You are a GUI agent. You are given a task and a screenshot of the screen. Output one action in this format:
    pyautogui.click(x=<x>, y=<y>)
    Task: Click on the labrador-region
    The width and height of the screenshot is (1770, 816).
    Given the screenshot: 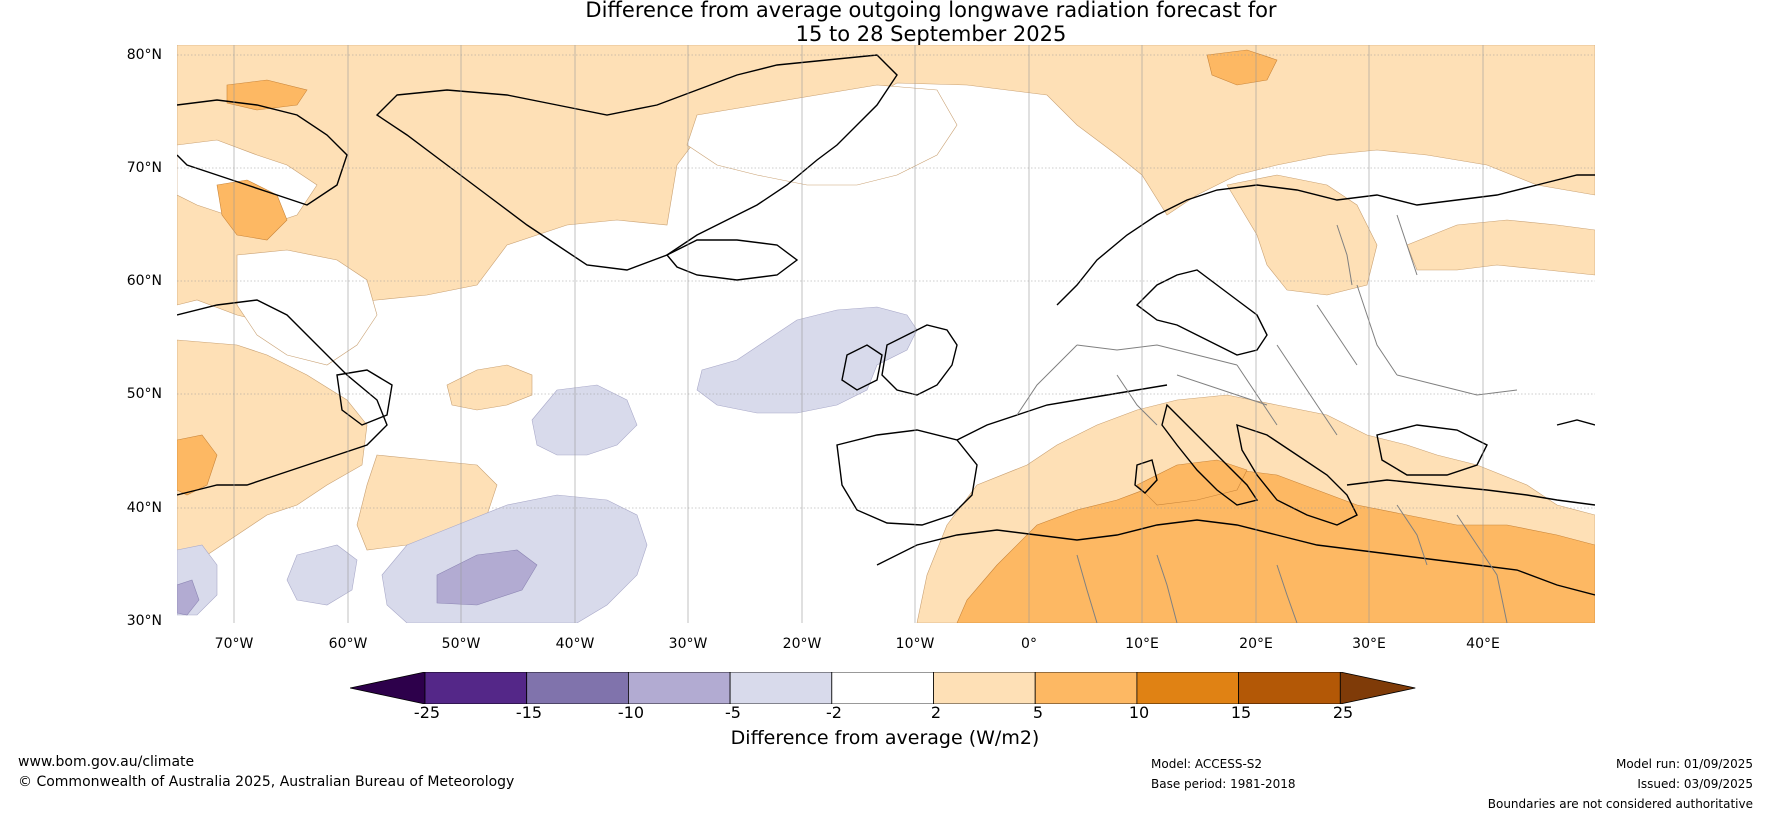 What is the action you would take?
    pyautogui.click(x=272, y=452)
    